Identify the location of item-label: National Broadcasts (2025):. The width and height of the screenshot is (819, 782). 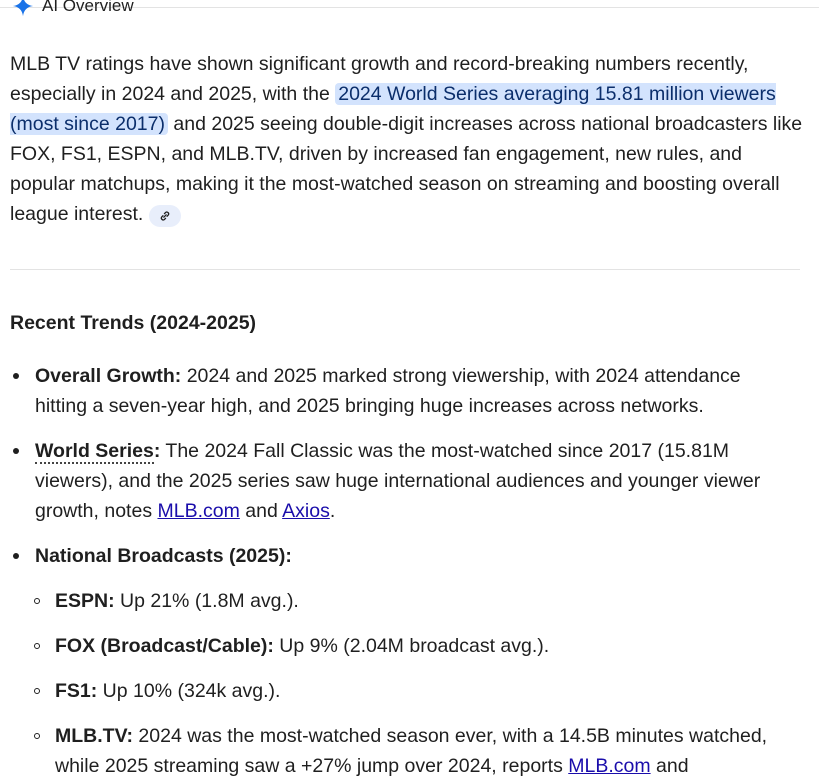
(163, 556).